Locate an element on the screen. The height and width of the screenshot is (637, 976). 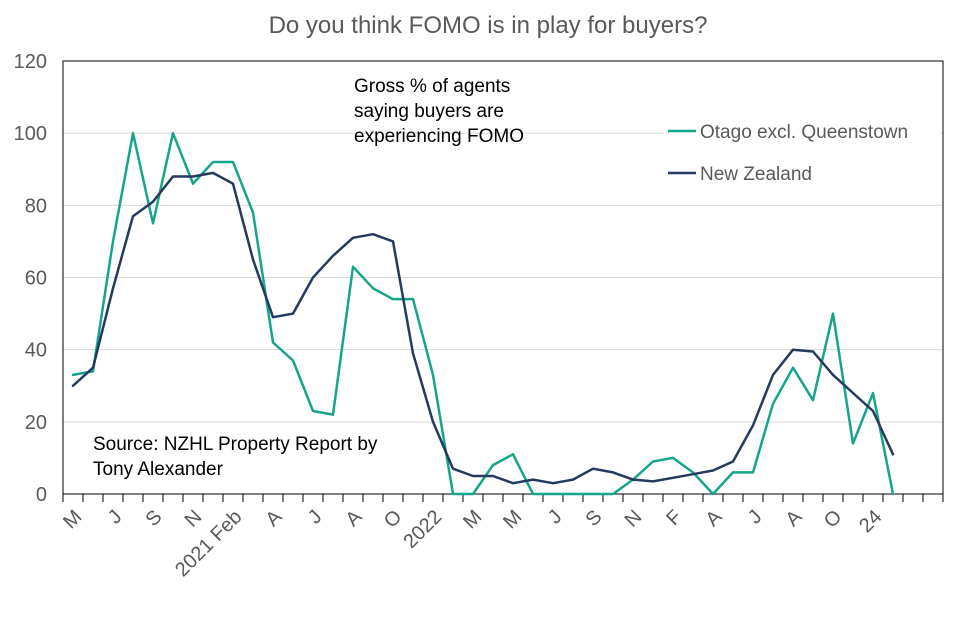
source-line-1: Source: NZHL Property Report by is located at coordinates (235, 444).